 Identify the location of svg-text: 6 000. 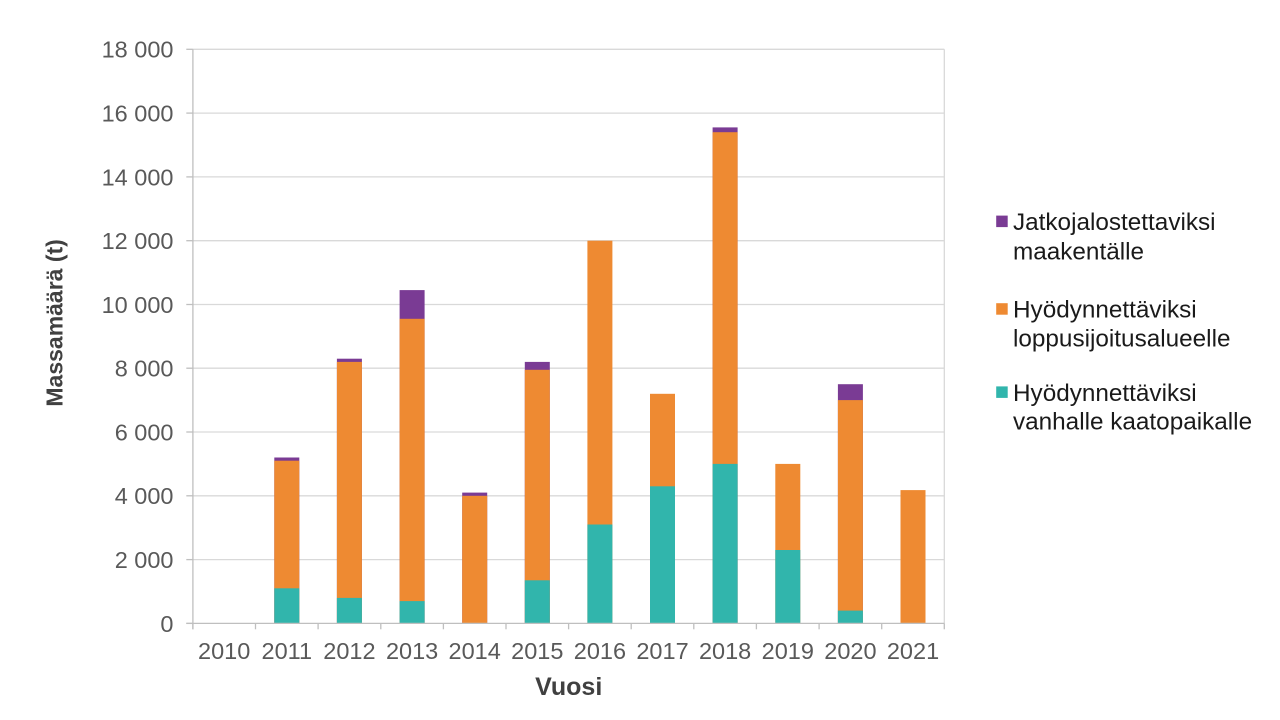
(144, 432).